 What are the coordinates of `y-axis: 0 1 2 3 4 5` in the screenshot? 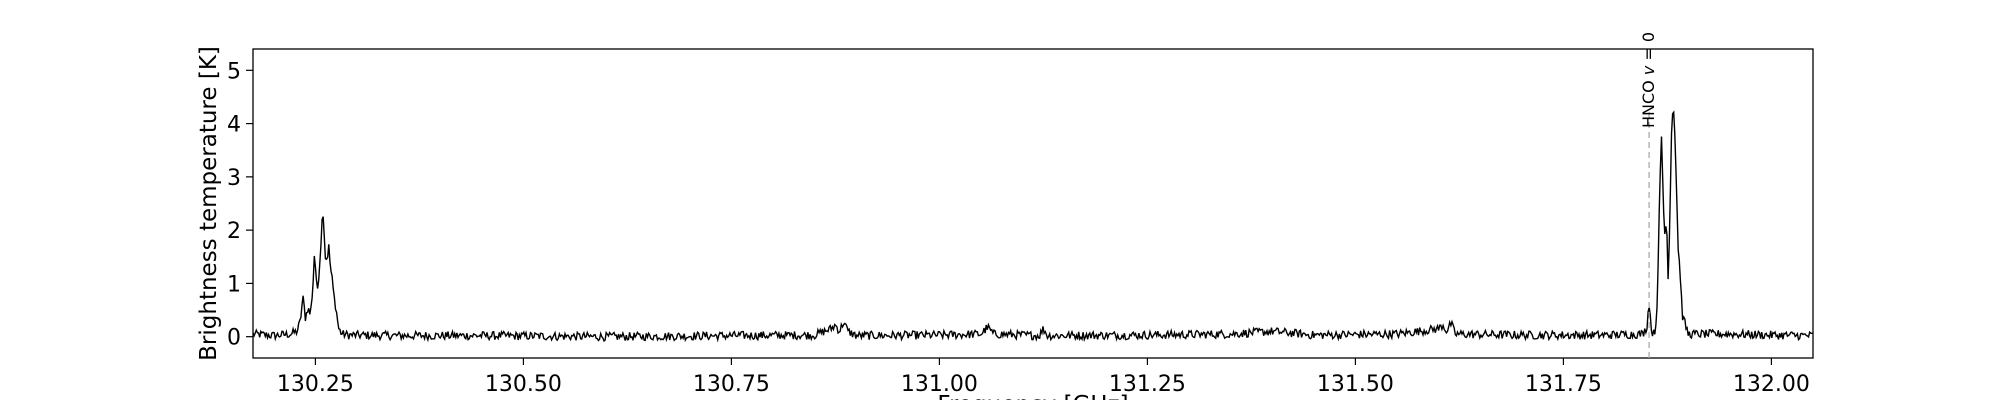 It's located at (240, 205).